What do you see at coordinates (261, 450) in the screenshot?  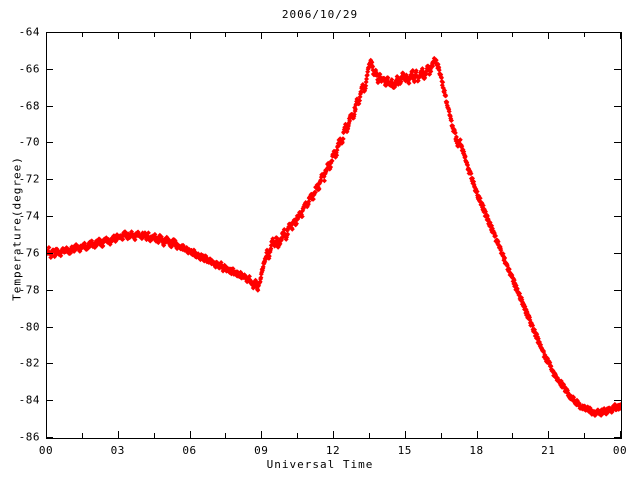 I see `x-axis-tick-label: 09` at bounding box center [261, 450].